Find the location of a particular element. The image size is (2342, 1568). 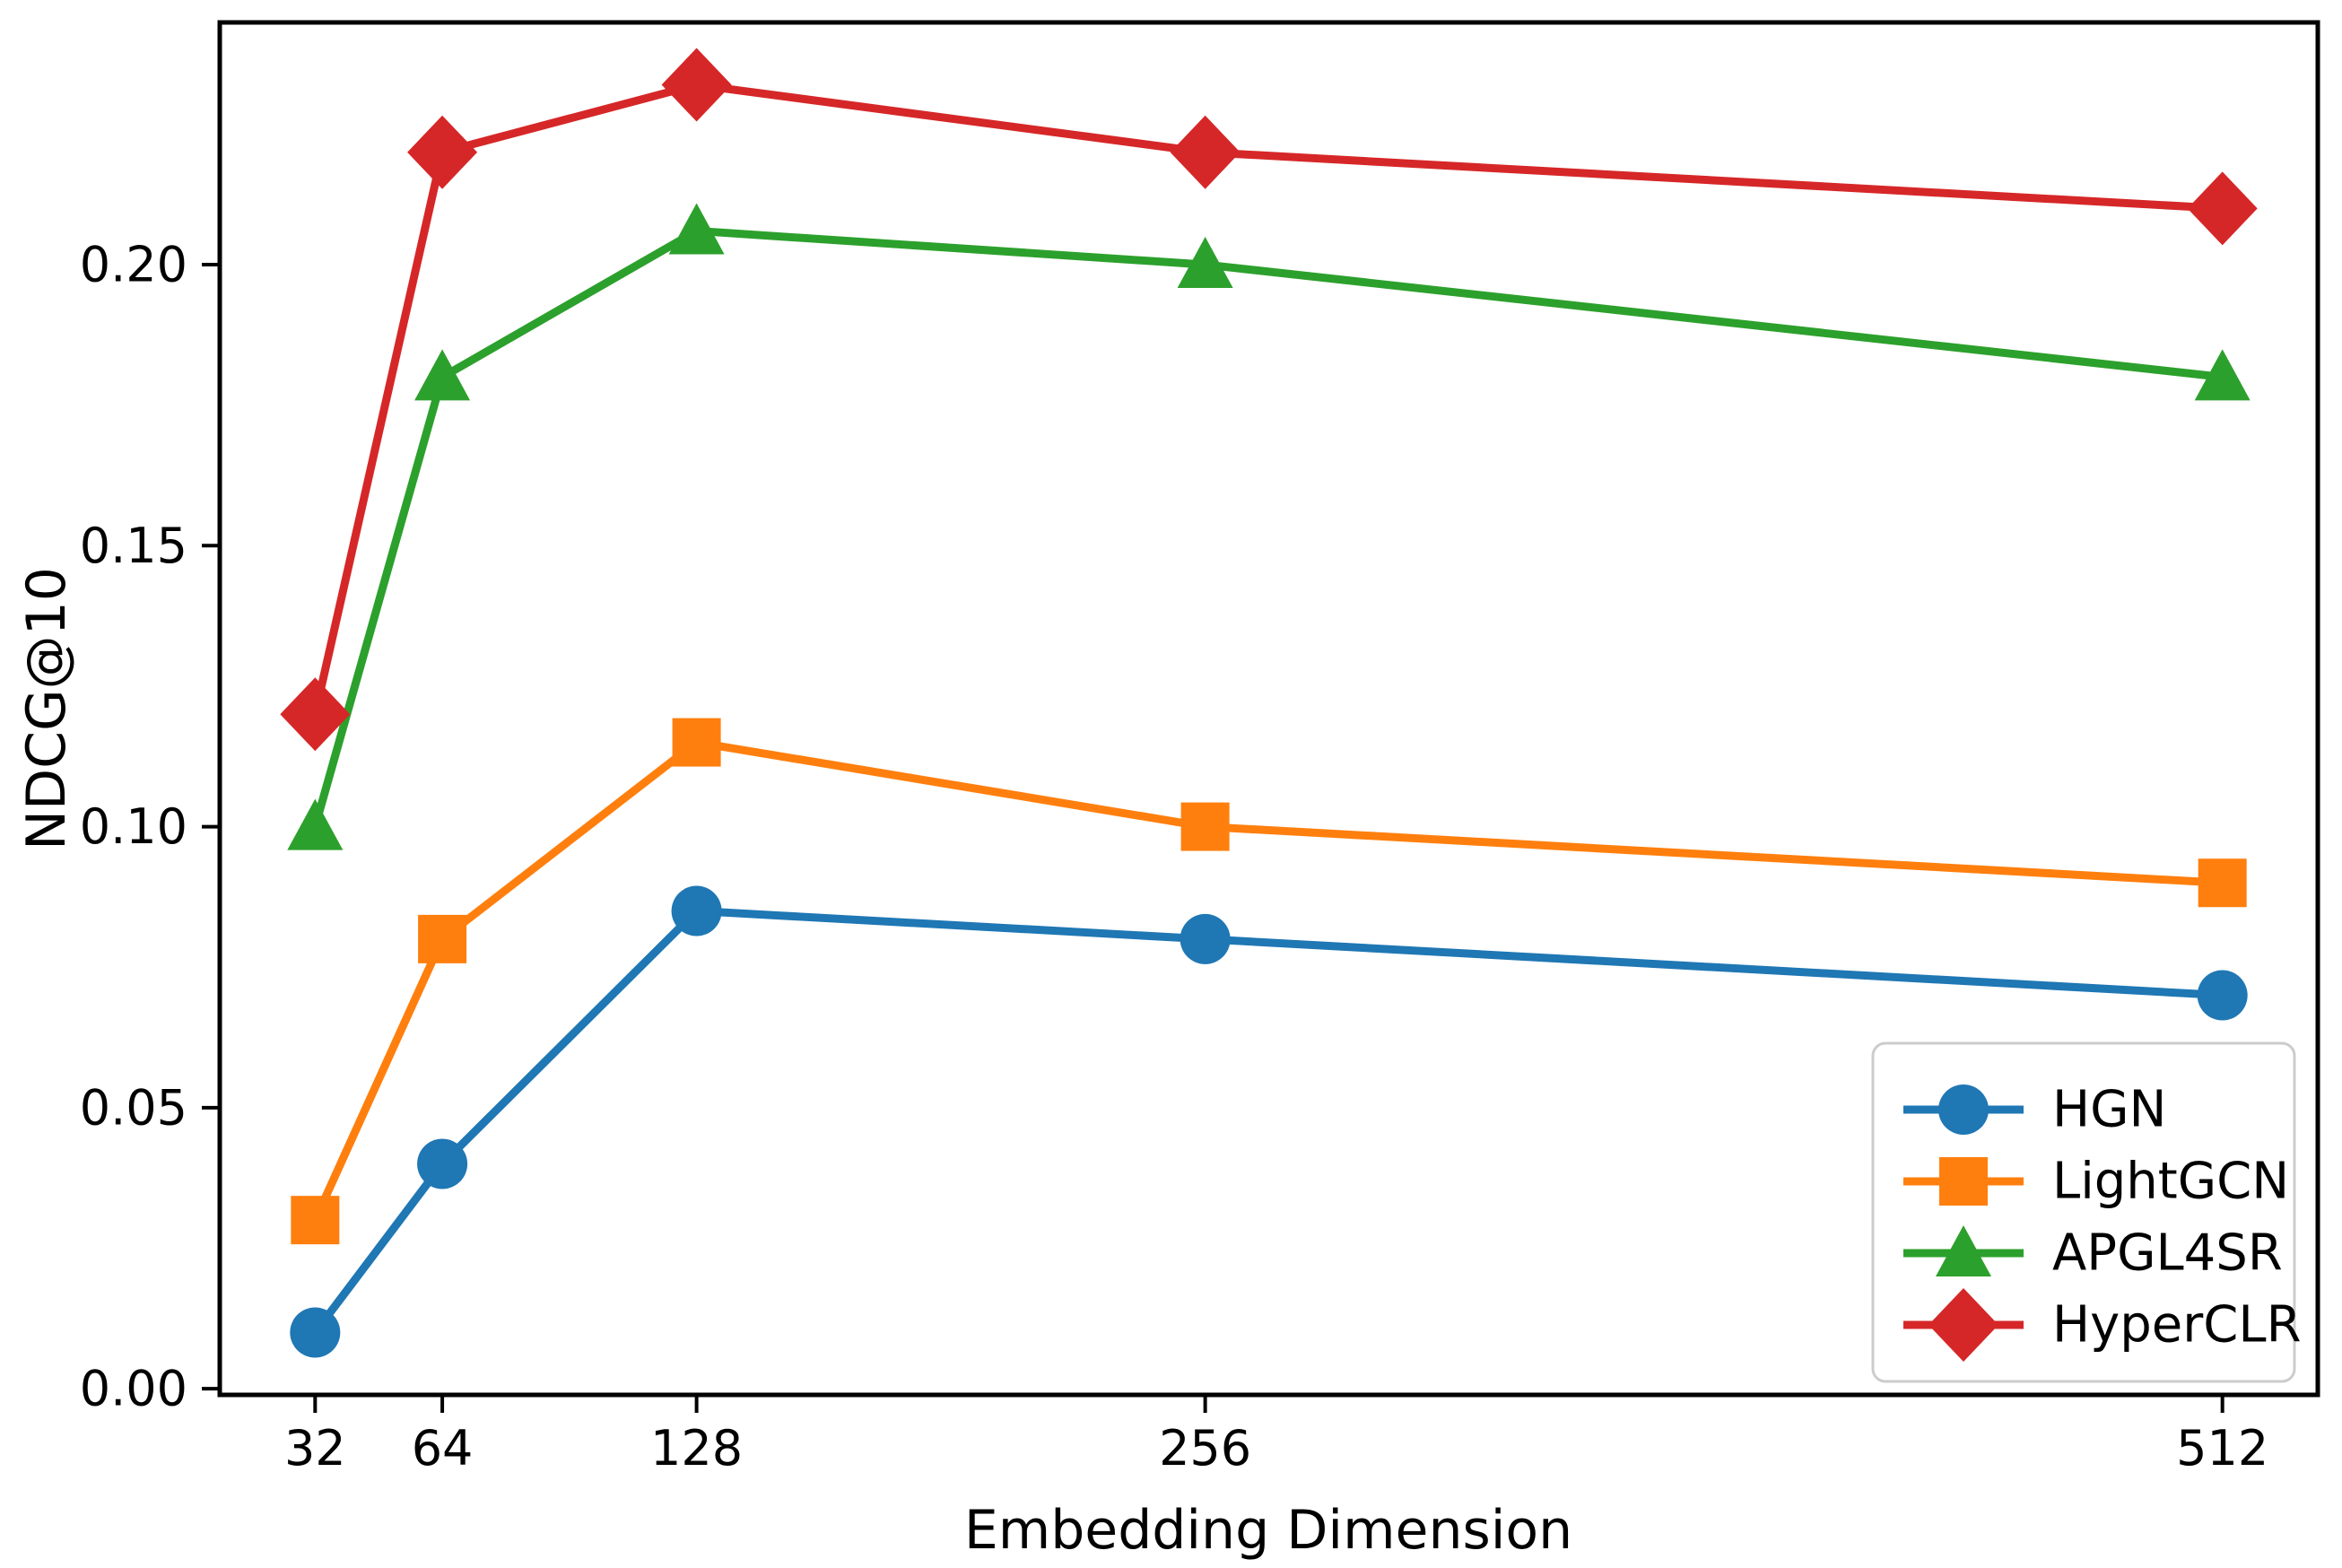

legend-label-hgn: HGN is located at coordinates (2109, 1110).